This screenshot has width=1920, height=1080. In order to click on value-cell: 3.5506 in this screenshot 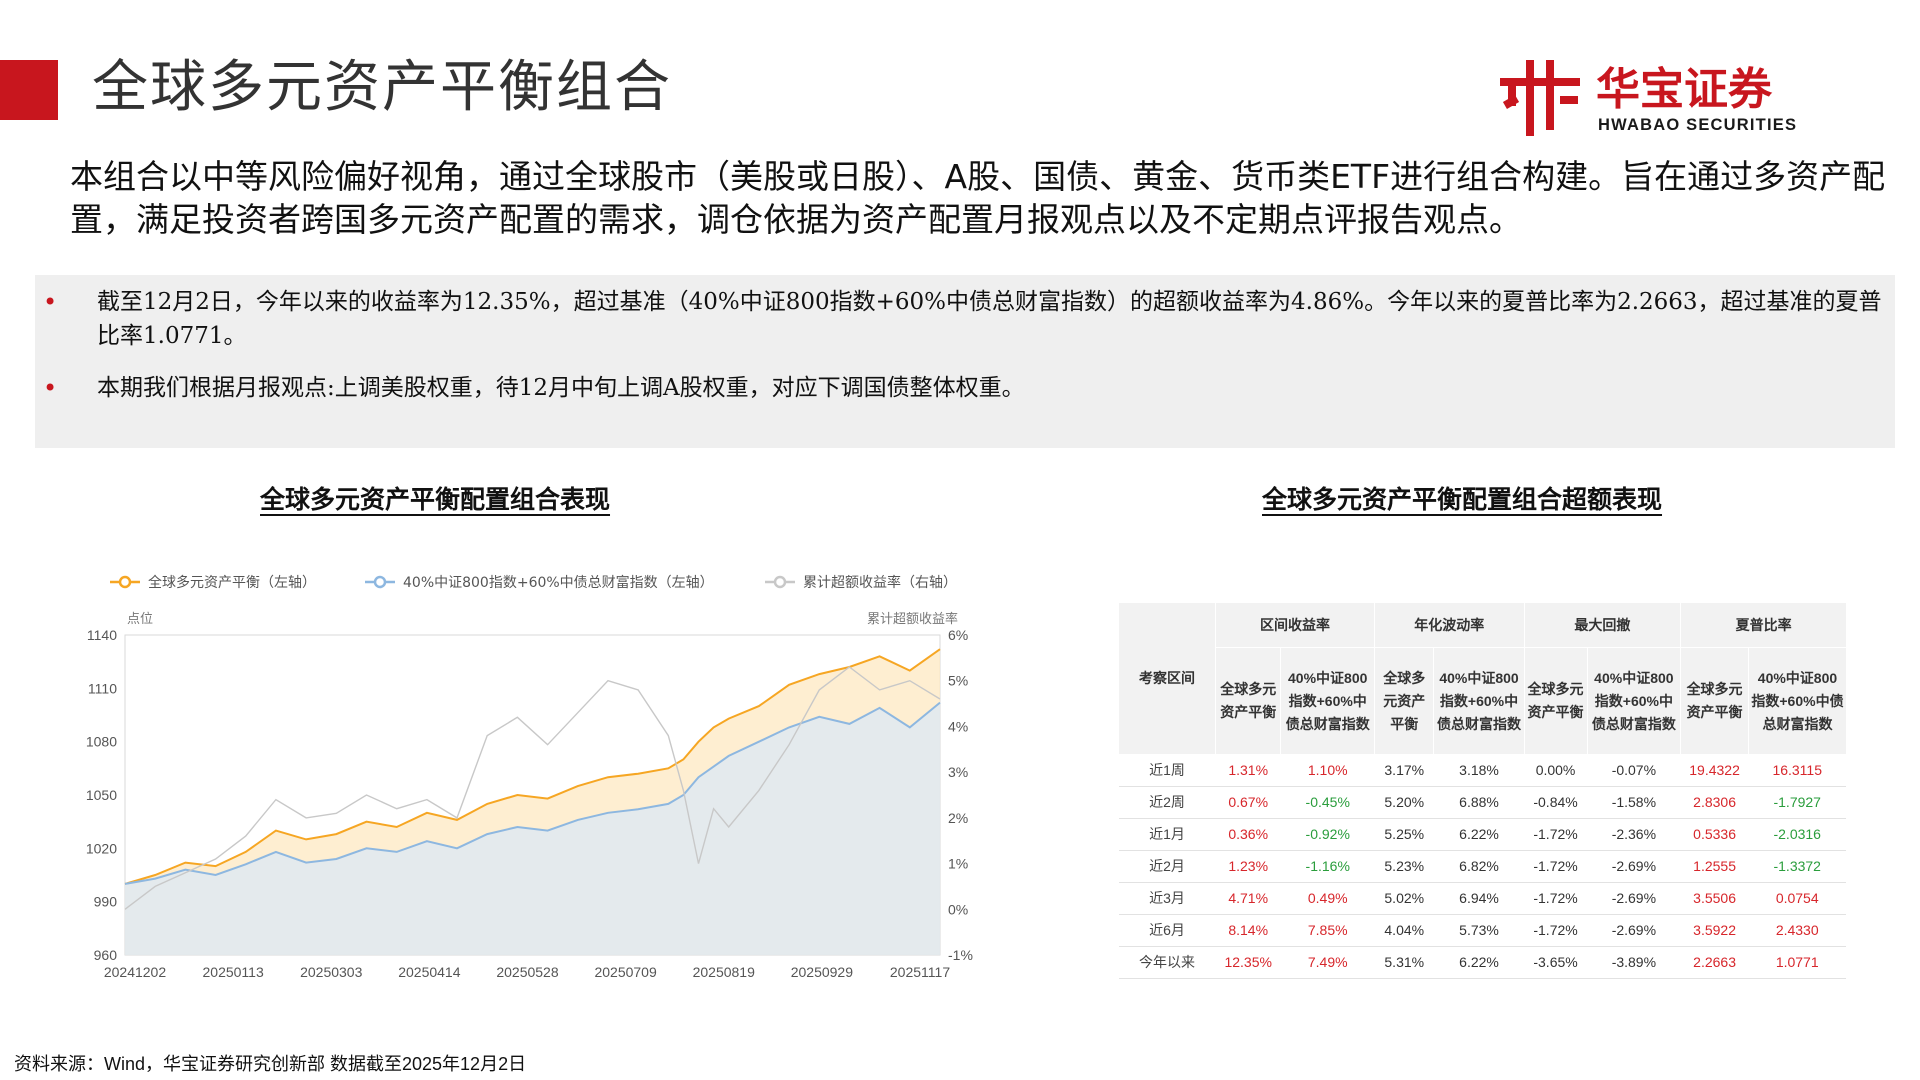, I will do `click(1714, 898)`.